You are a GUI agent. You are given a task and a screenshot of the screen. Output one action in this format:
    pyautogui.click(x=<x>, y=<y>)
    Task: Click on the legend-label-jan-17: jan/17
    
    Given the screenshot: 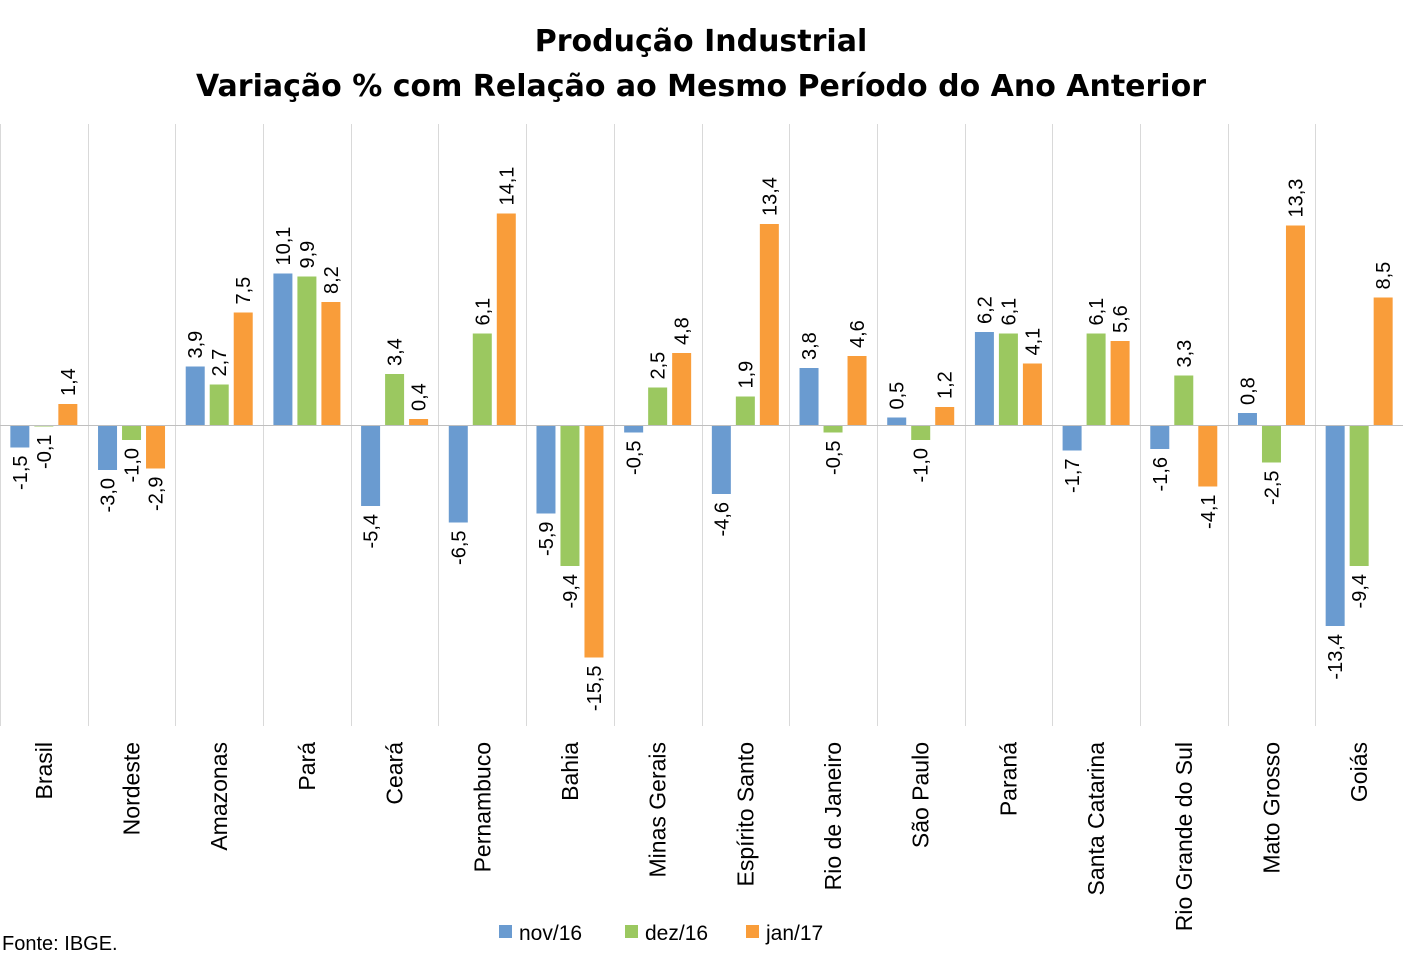 What is the action you would take?
    pyautogui.click(x=794, y=933)
    